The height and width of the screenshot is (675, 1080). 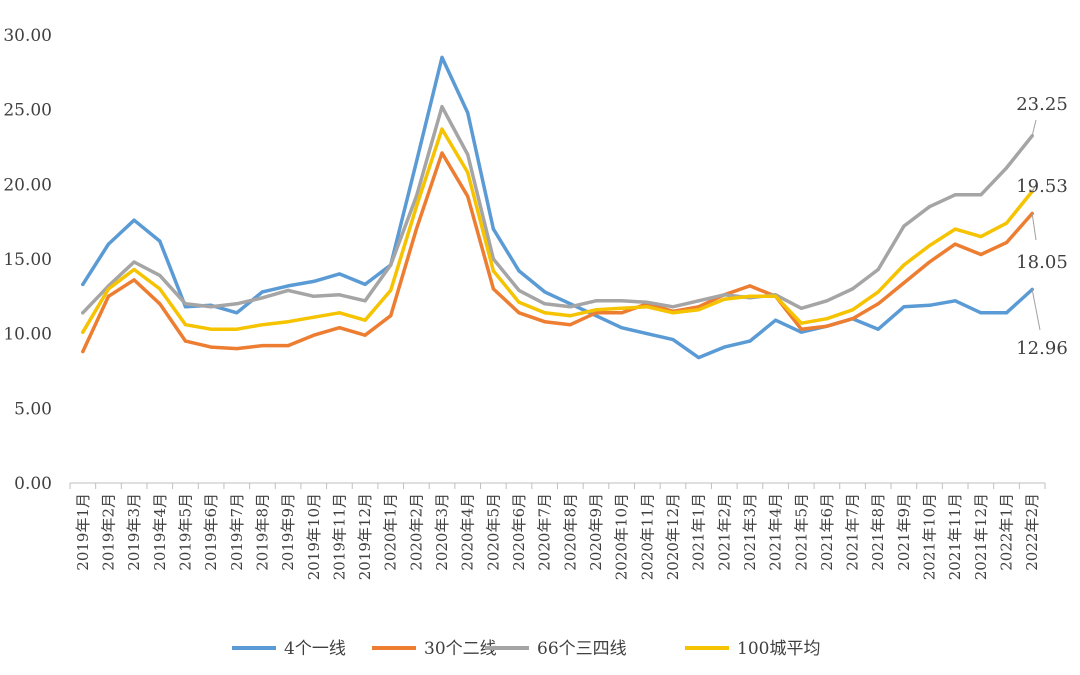 What do you see at coordinates (519, 532) in the screenshot?
I see `x-tick-label: 2020年6月` at bounding box center [519, 532].